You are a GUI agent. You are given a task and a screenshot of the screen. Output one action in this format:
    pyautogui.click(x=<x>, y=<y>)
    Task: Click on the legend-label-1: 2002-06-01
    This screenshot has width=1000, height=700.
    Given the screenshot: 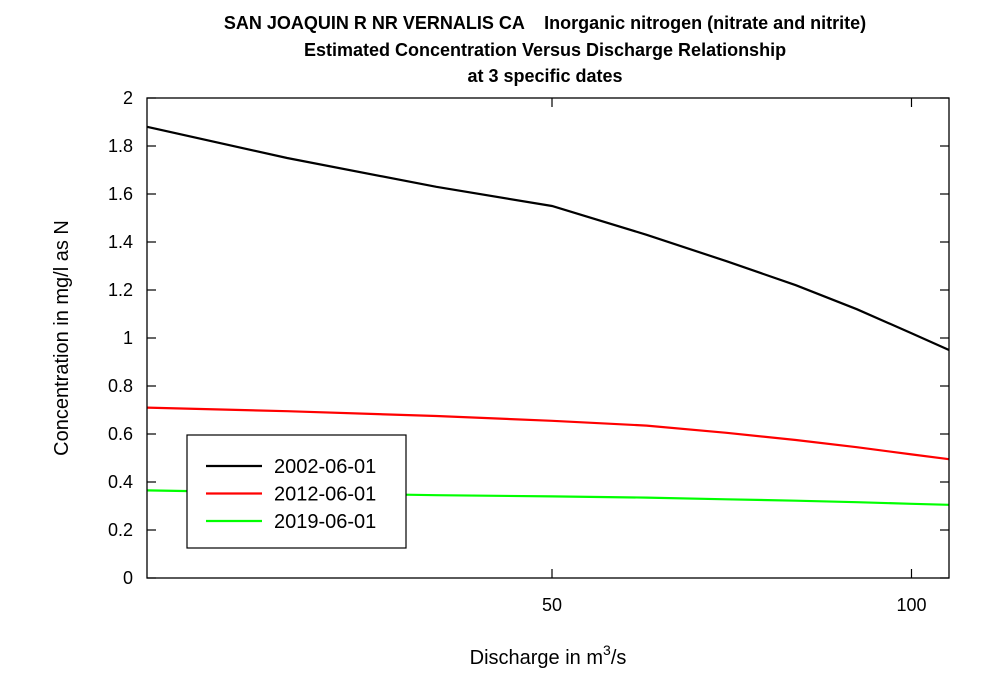 What is the action you would take?
    pyautogui.click(x=325, y=467)
    